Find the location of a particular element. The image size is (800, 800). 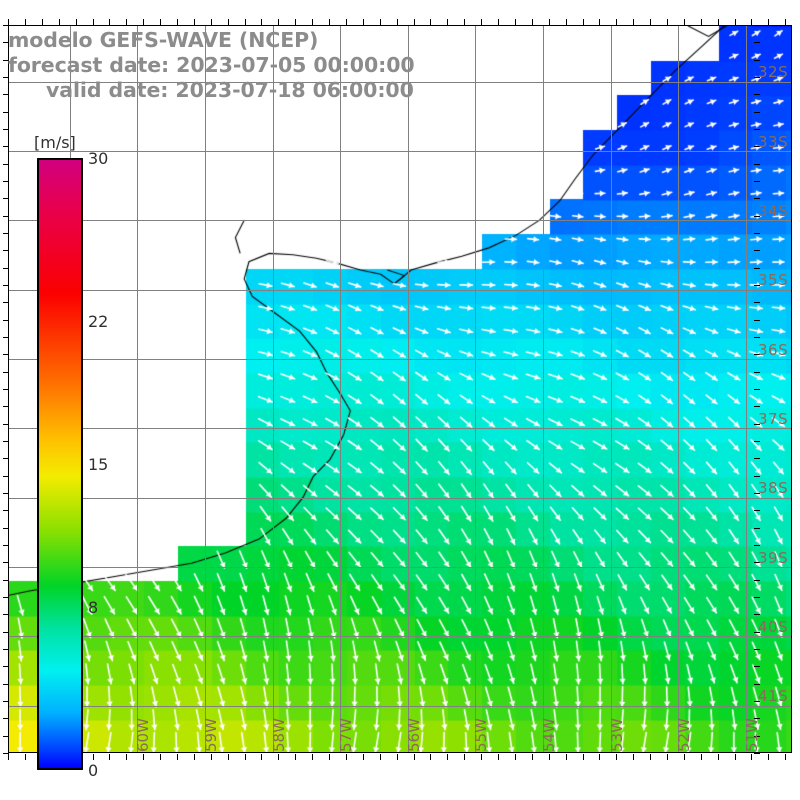

colorbar-tick-22: 22 is located at coordinates (98, 322).